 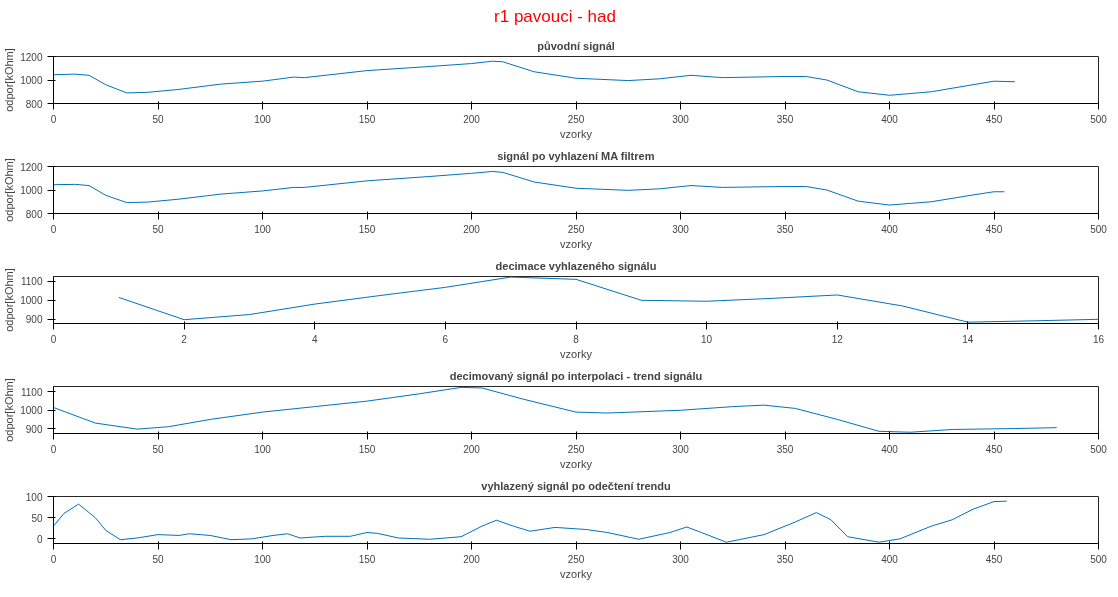 I want to click on chart-title: signál po vyhlazení MA filtrem, so click(x=576, y=155).